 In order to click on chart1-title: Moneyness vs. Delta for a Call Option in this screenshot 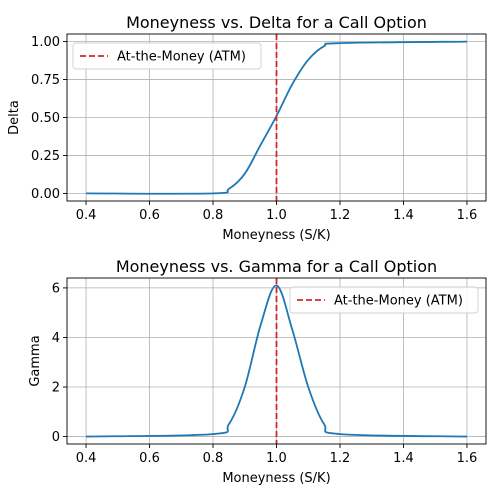, I will do `click(276, 22)`.